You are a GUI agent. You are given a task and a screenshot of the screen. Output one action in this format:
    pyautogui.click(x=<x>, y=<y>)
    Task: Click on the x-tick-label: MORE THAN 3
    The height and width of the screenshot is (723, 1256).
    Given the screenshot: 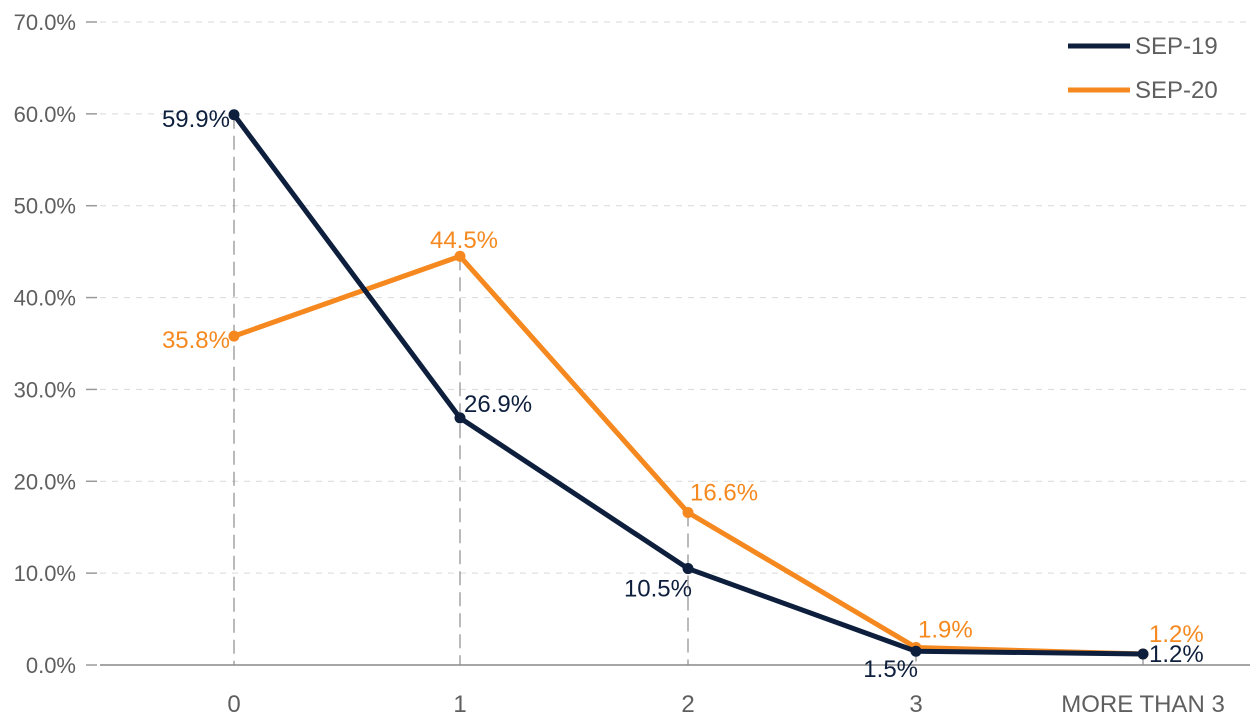 What is the action you would take?
    pyautogui.click(x=1143, y=704)
    